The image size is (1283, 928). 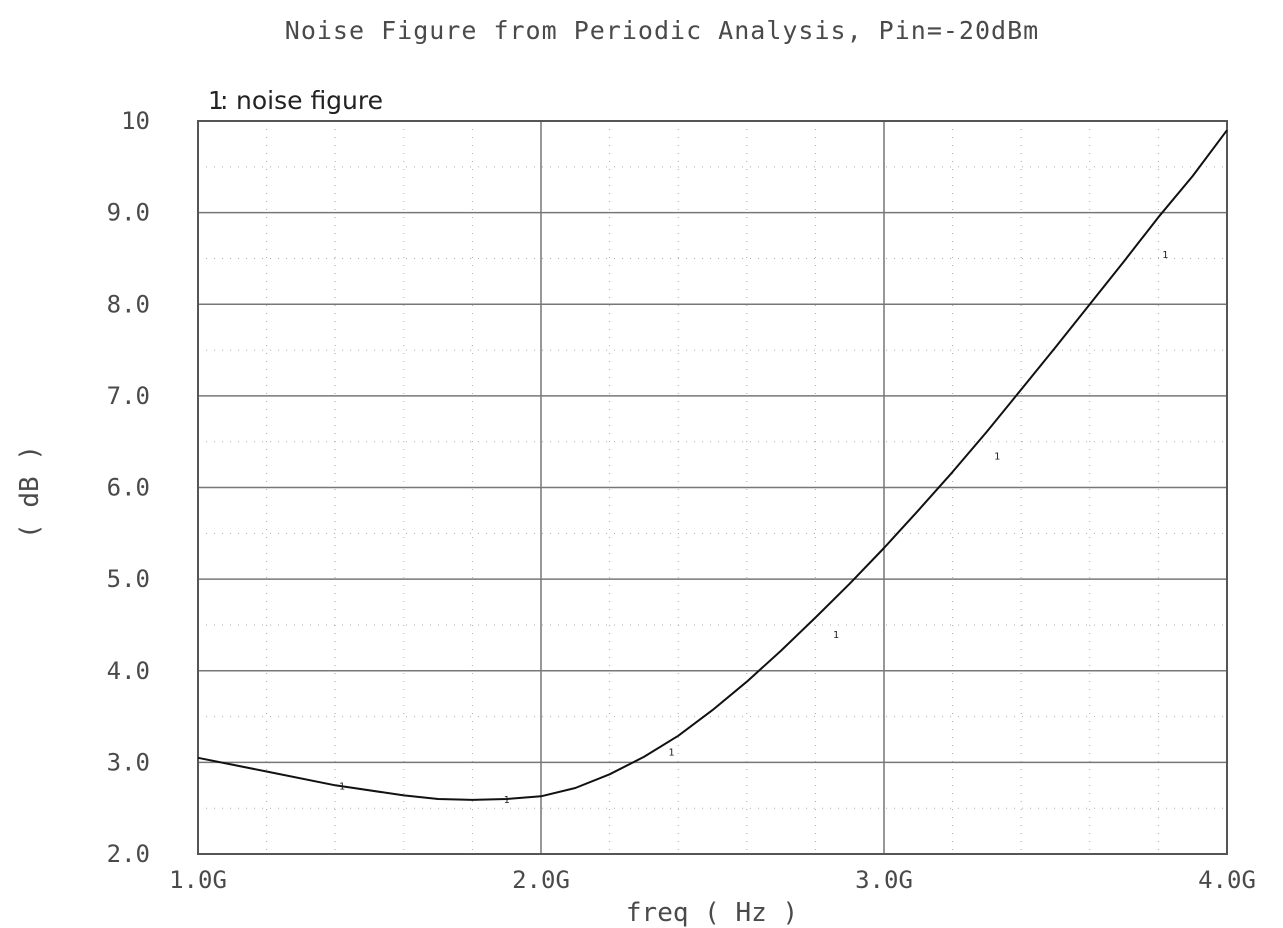 What do you see at coordinates (1227, 880) in the screenshot?
I see `x-tick-label: 4.0G` at bounding box center [1227, 880].